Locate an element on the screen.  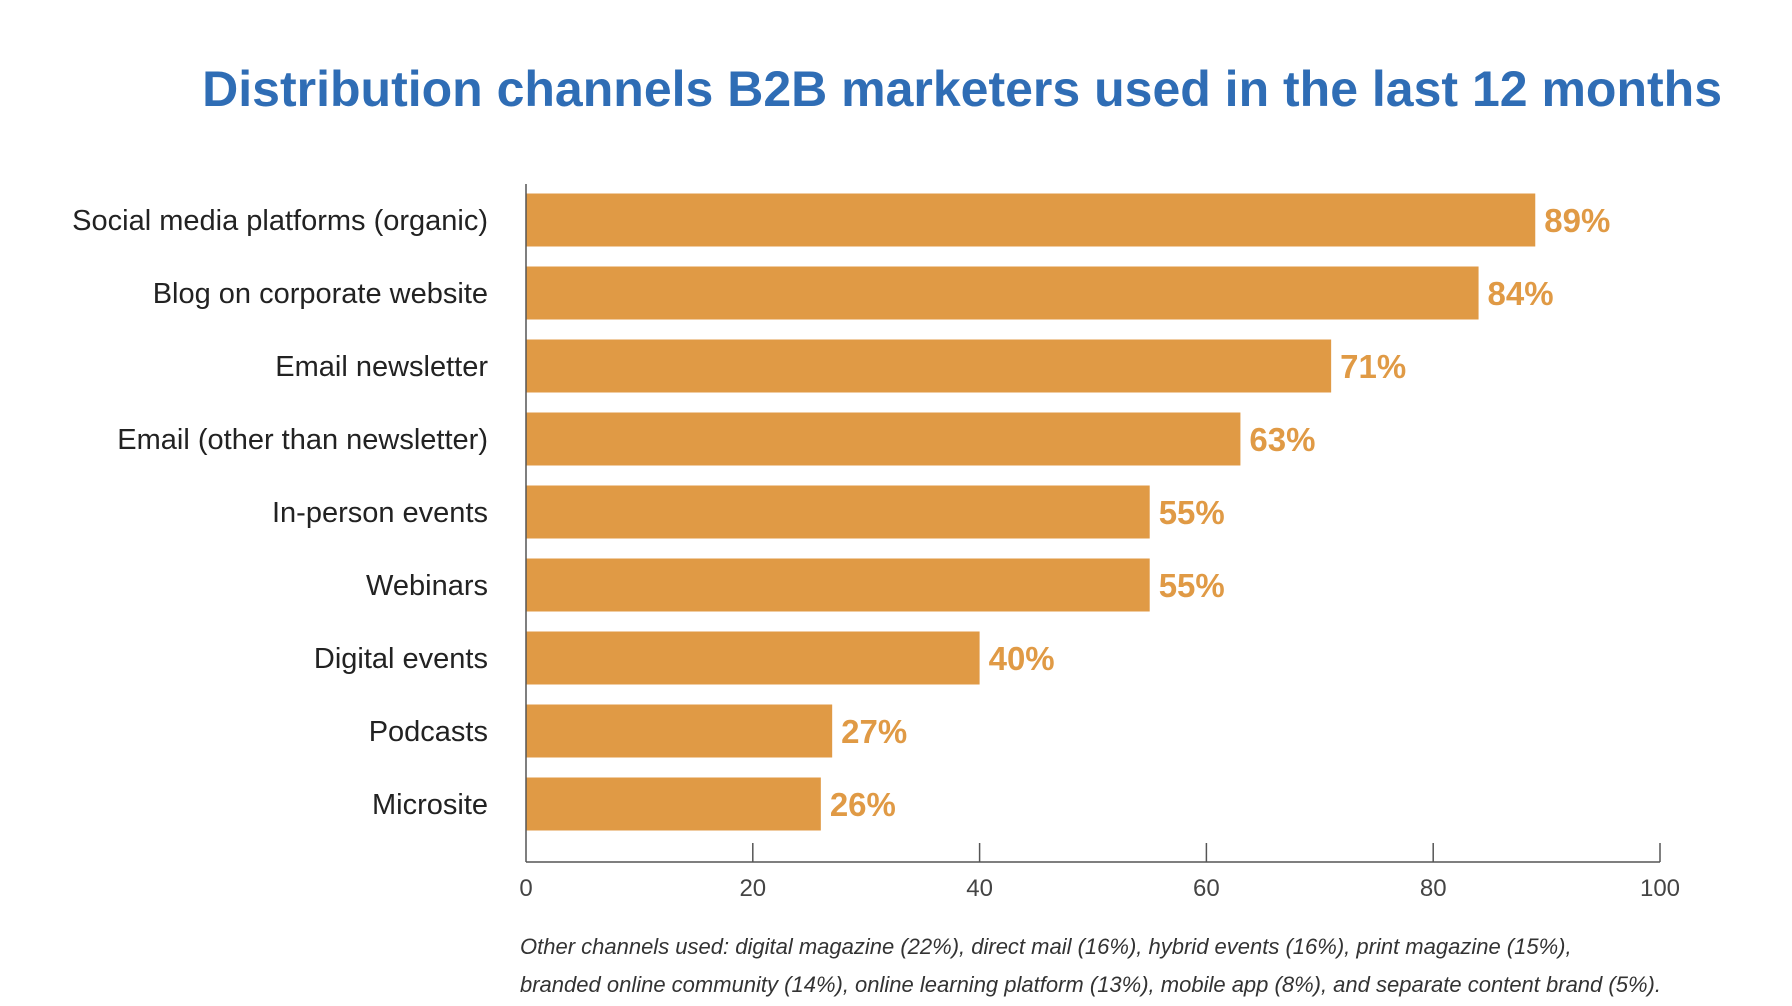
category-label: In-person events is located at coordinates (380, 513).